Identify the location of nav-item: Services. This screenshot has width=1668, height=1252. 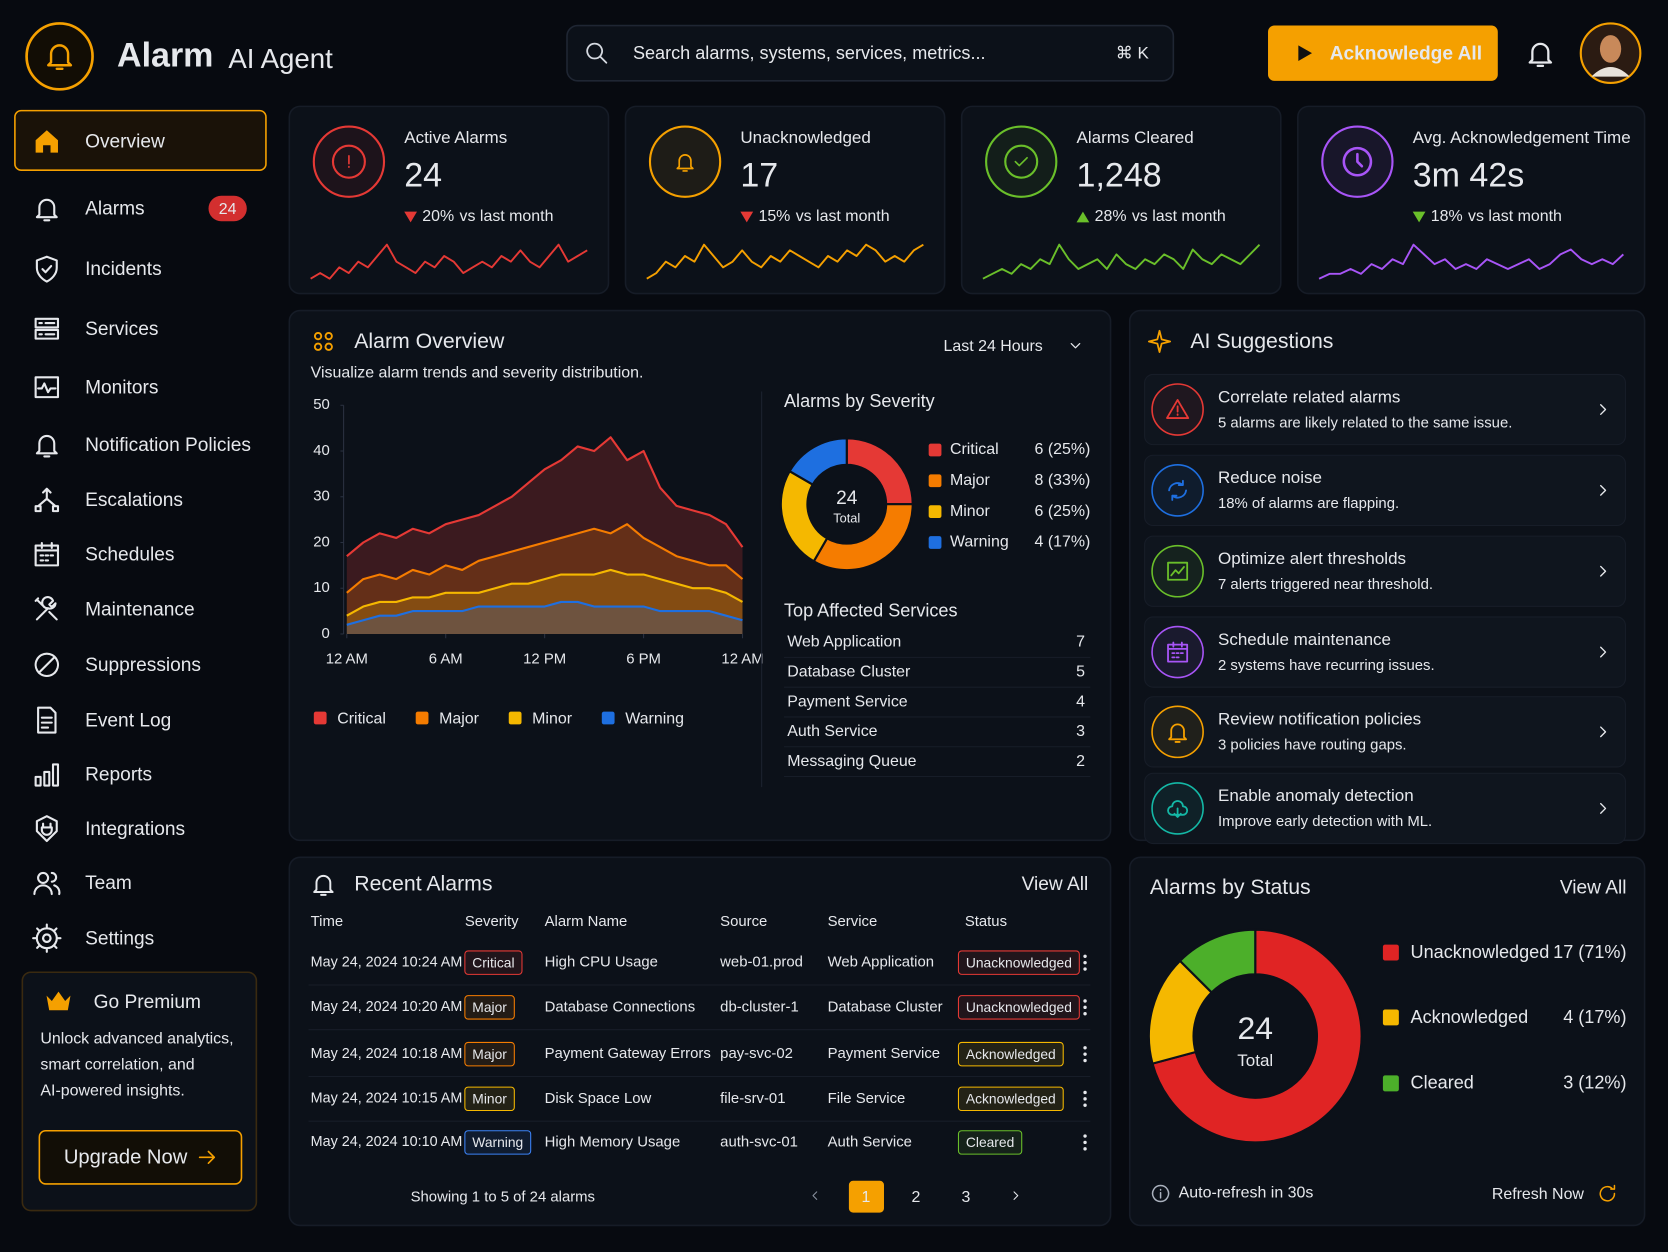
(121, 329).